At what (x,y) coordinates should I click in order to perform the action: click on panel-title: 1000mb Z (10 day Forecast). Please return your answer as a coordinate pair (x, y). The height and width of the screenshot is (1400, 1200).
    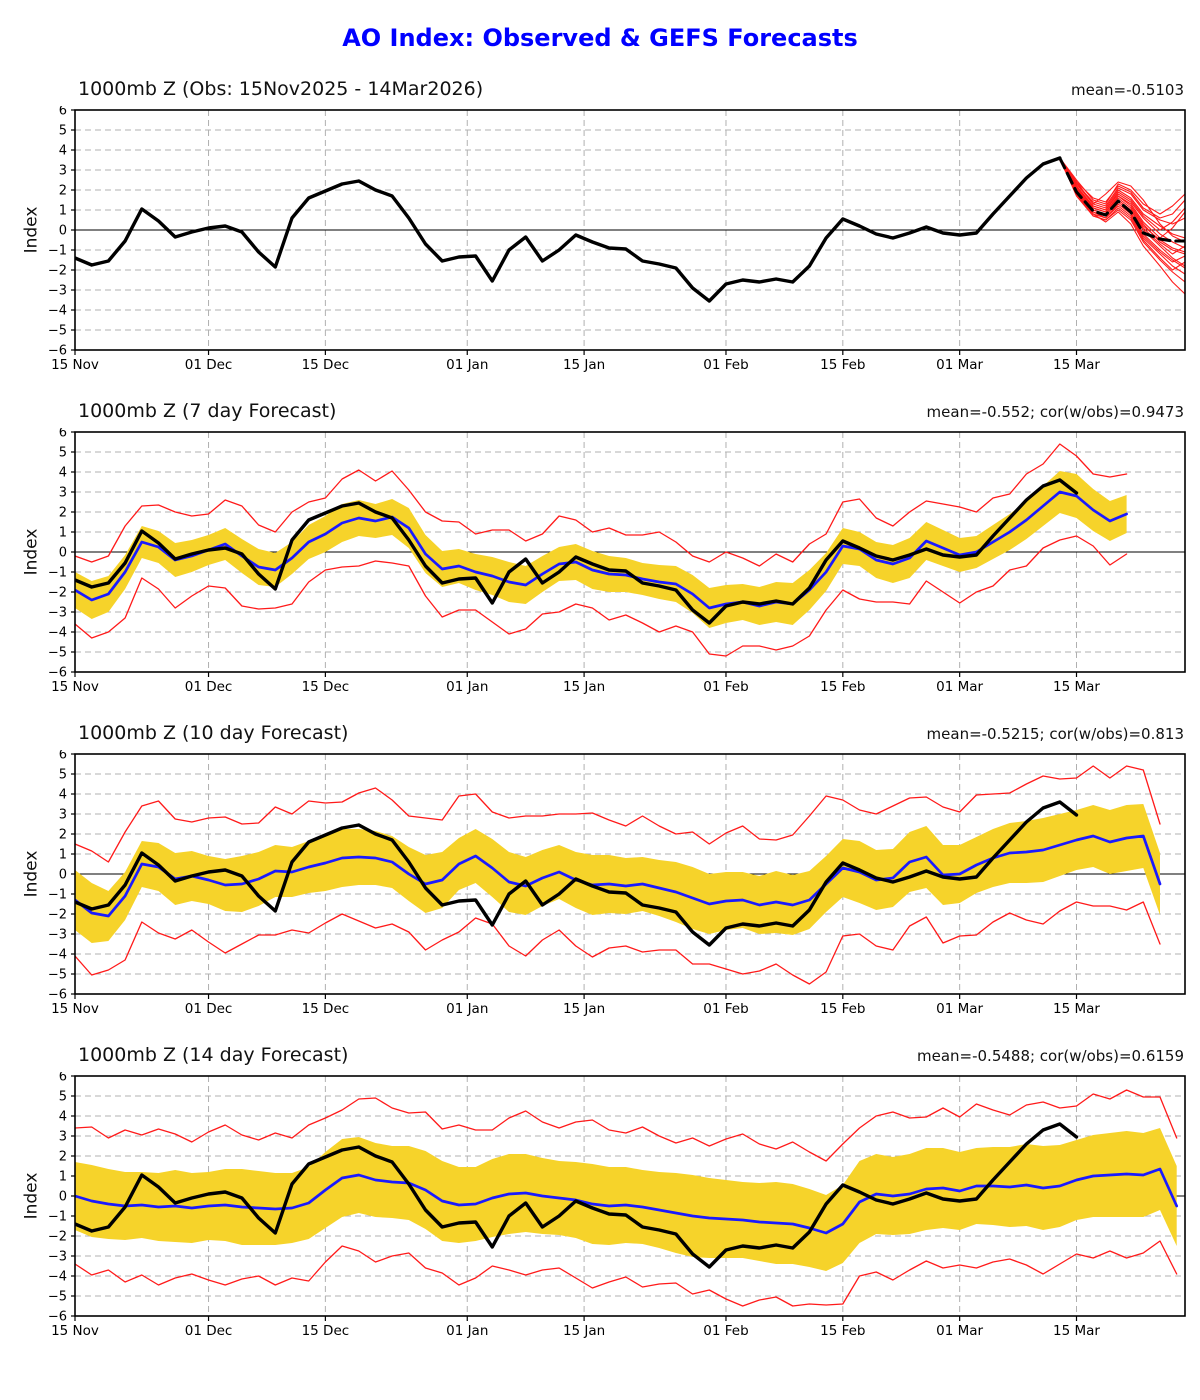
    Looking at the image, I should click on (213, 733).